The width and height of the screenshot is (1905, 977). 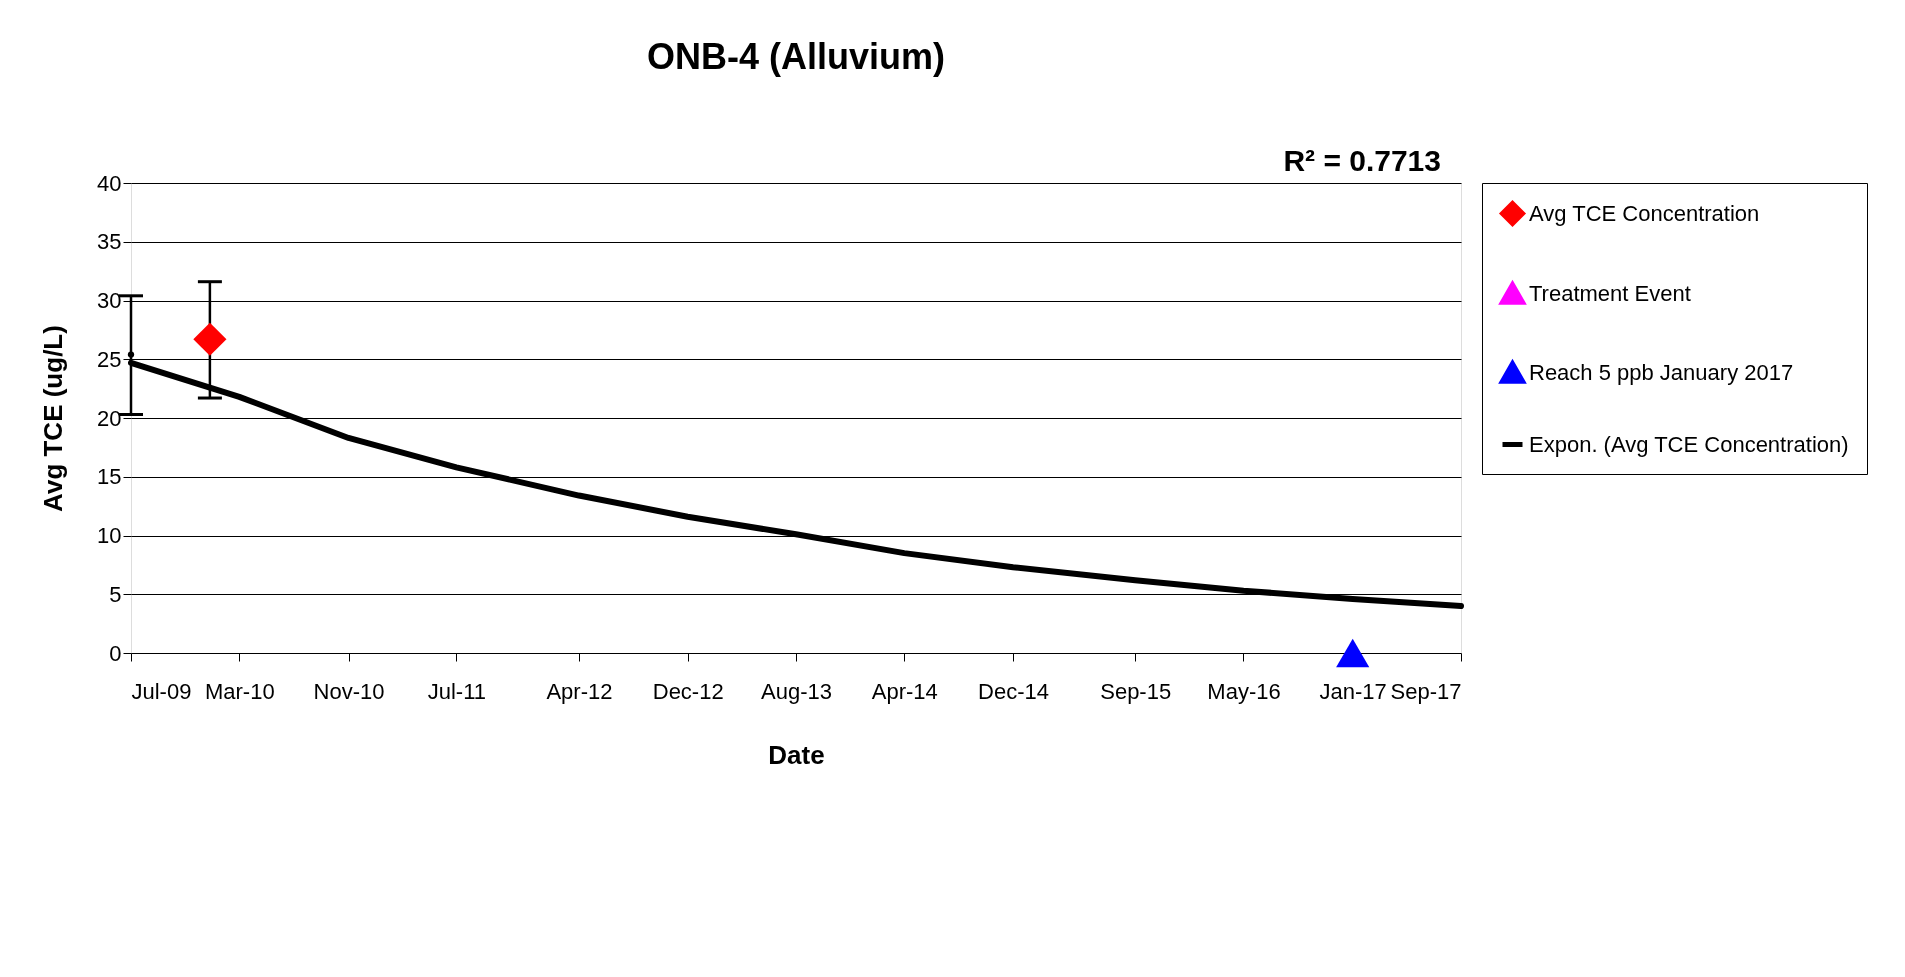 What do you see at coordinates (1644, 213) in the screenshot?
I see `legend-label: Avg TCE Concentration` at bounding box center [1644, 213].